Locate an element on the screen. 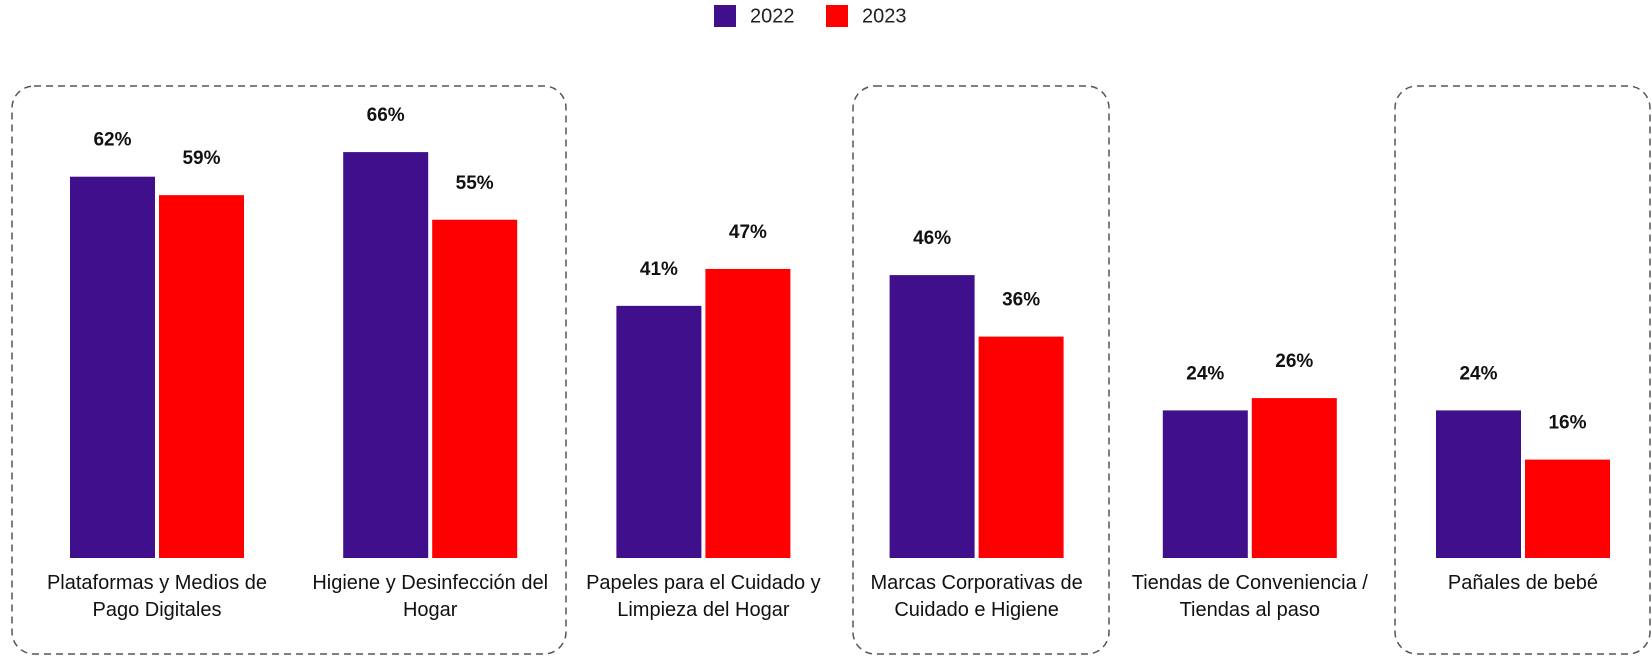 This screenshot has height=657, width=1652. value-label: 62% is located at coordinates (112, 140).